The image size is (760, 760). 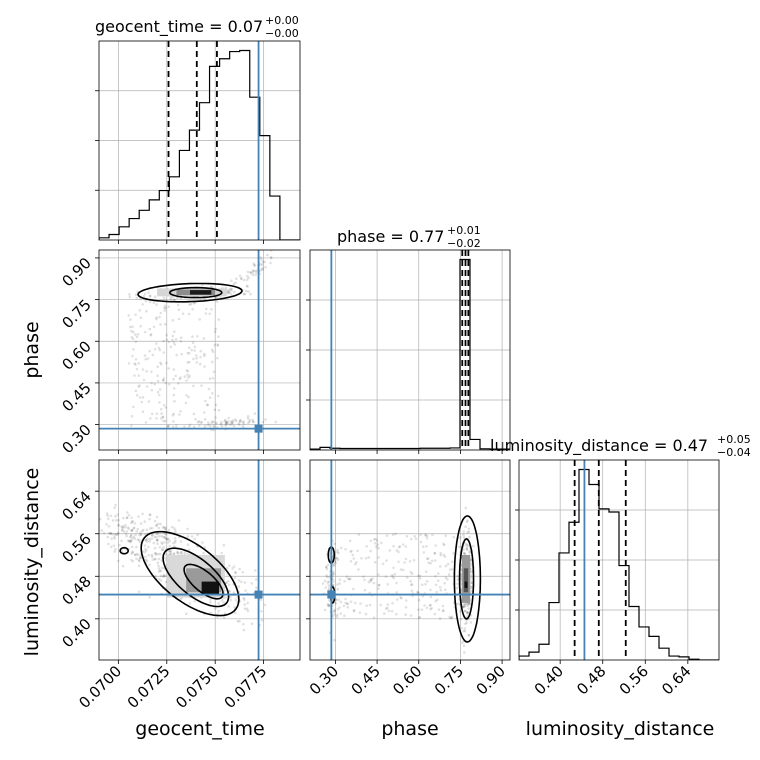 I want to click on title-geocent-time-minus: −0.00, so click(x=282, y=33).